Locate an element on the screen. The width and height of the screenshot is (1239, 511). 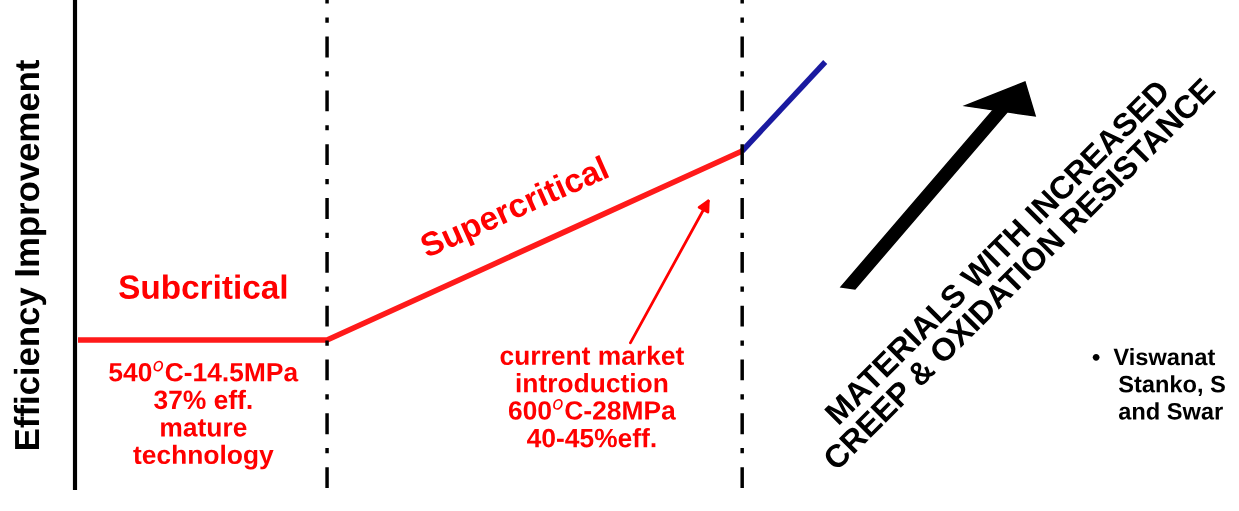
text: current market introduction 600$^{o}$C-28MPa 40-45%eff. is located at coordinates (592, 396).